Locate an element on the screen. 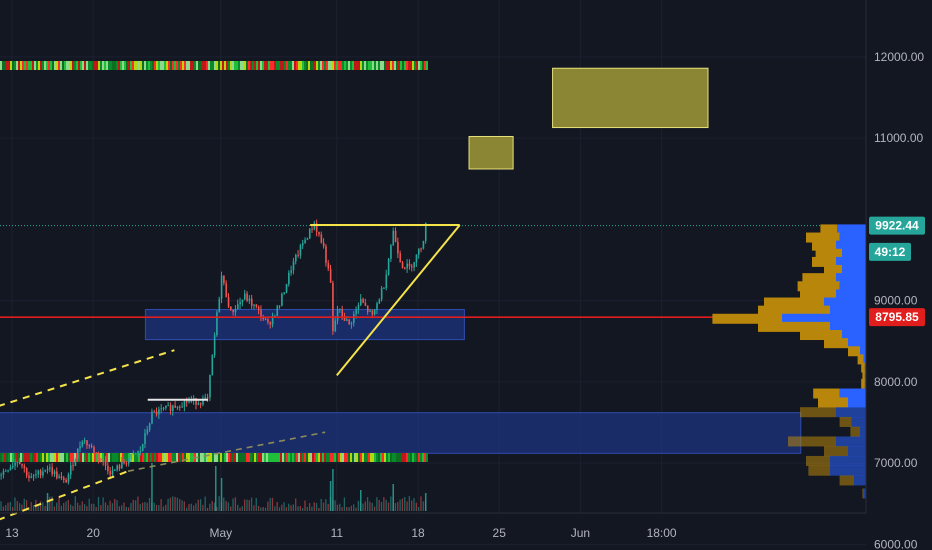  time-axis: 13 20 May 11 18 25 Jun 18:00 is located at coordinates (341, 533).